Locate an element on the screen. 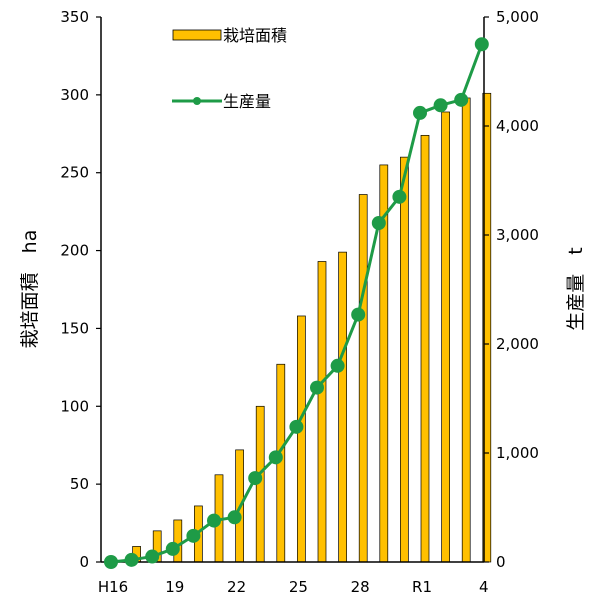 This screenshot has width=592, height=601. x-tick-label: 4 is located at coordinates (484, 587).